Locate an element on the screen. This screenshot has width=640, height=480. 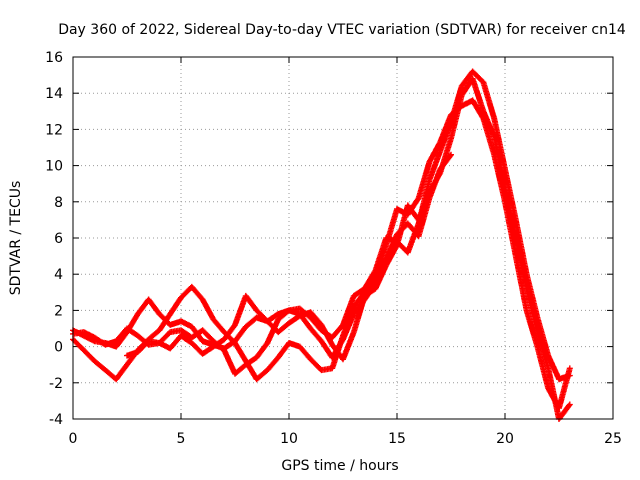
y-tick-label: -4 is located at coordinates (56, 420).